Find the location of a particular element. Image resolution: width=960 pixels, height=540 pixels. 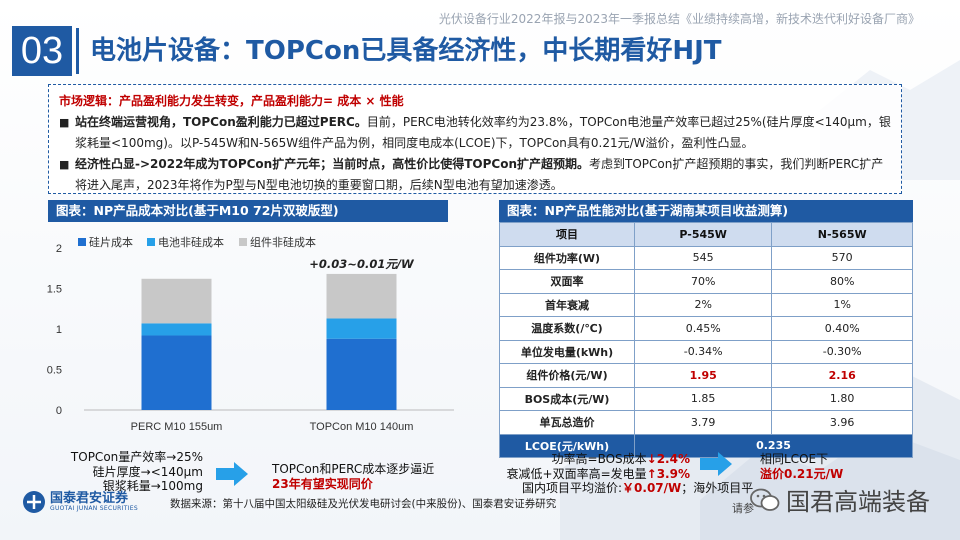

note-cost-converge: TOPCon和PERC成本逐步逼近 is located at coordinates (353, 469).